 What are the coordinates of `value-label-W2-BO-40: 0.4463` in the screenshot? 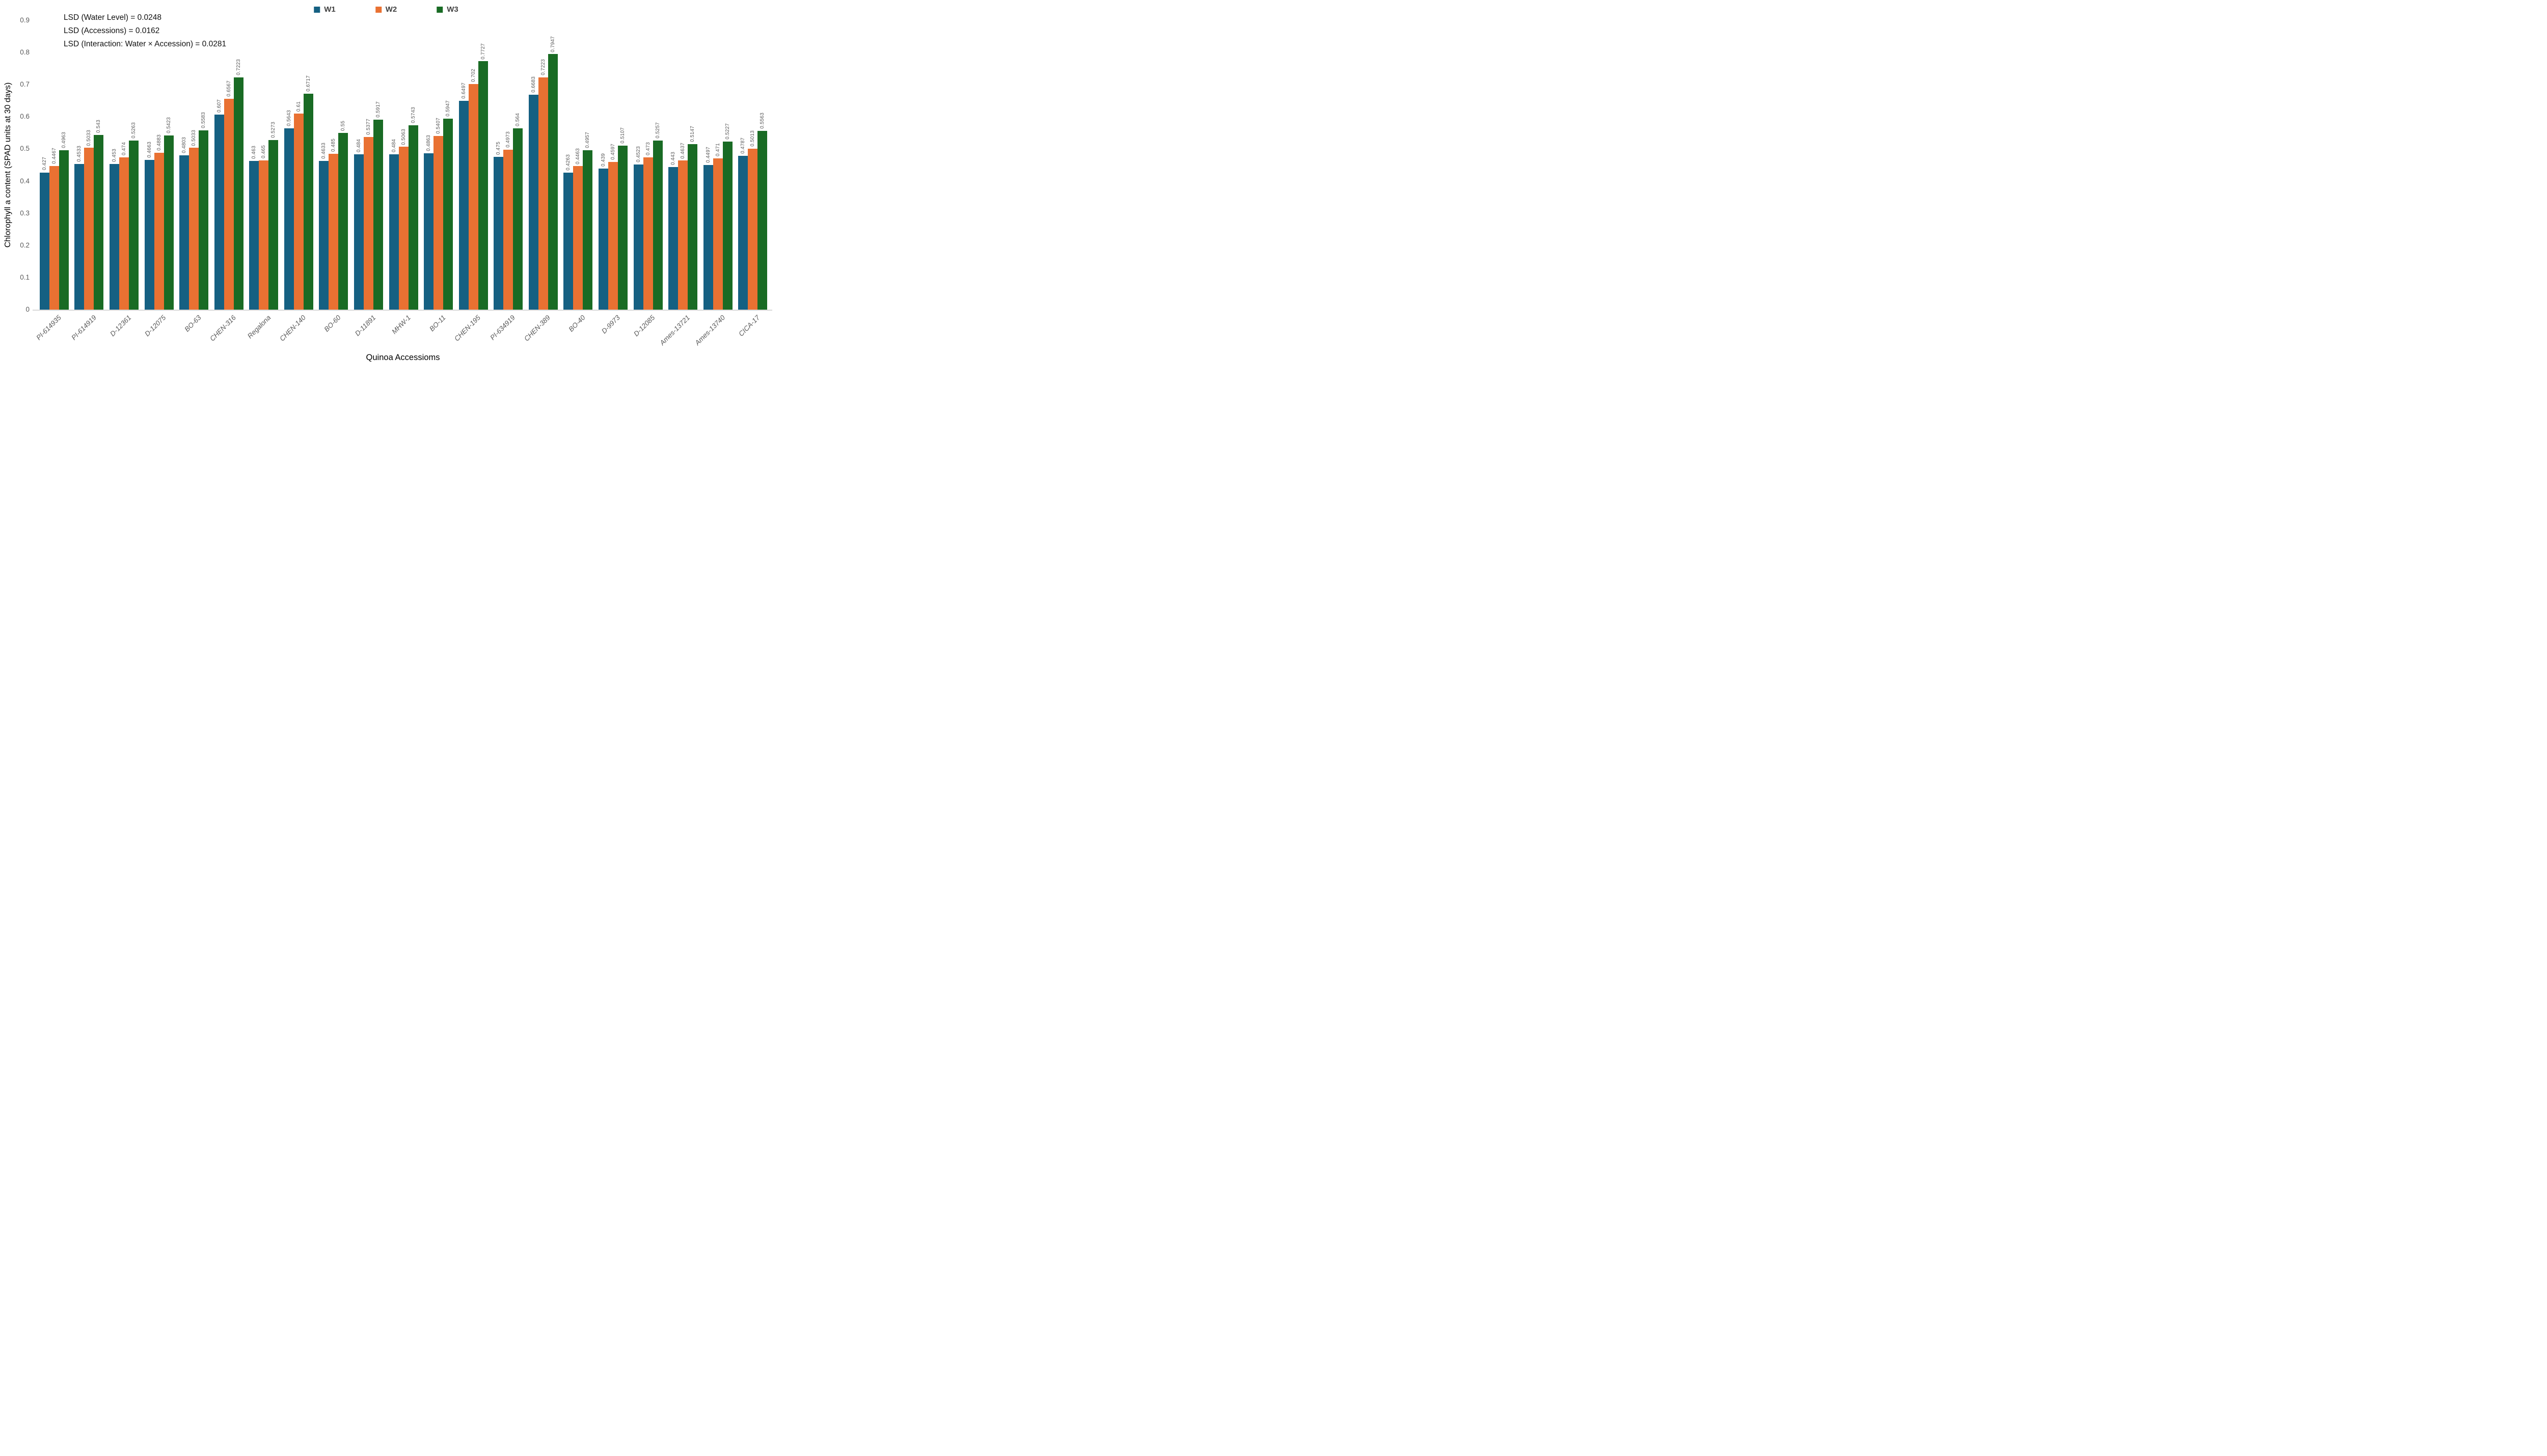 It's located at (578, 156).